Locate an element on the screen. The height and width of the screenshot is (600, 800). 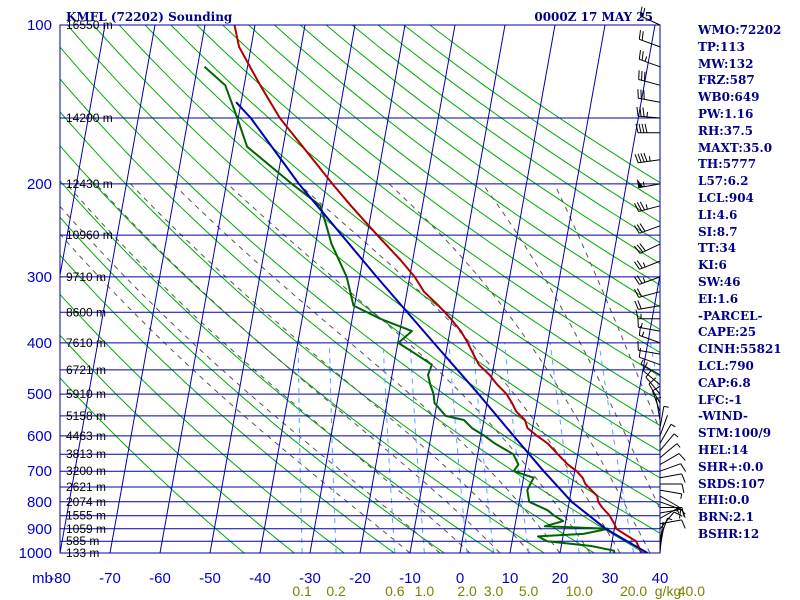
index-item: CAP:6.8 is located at coordinates (724, 382).